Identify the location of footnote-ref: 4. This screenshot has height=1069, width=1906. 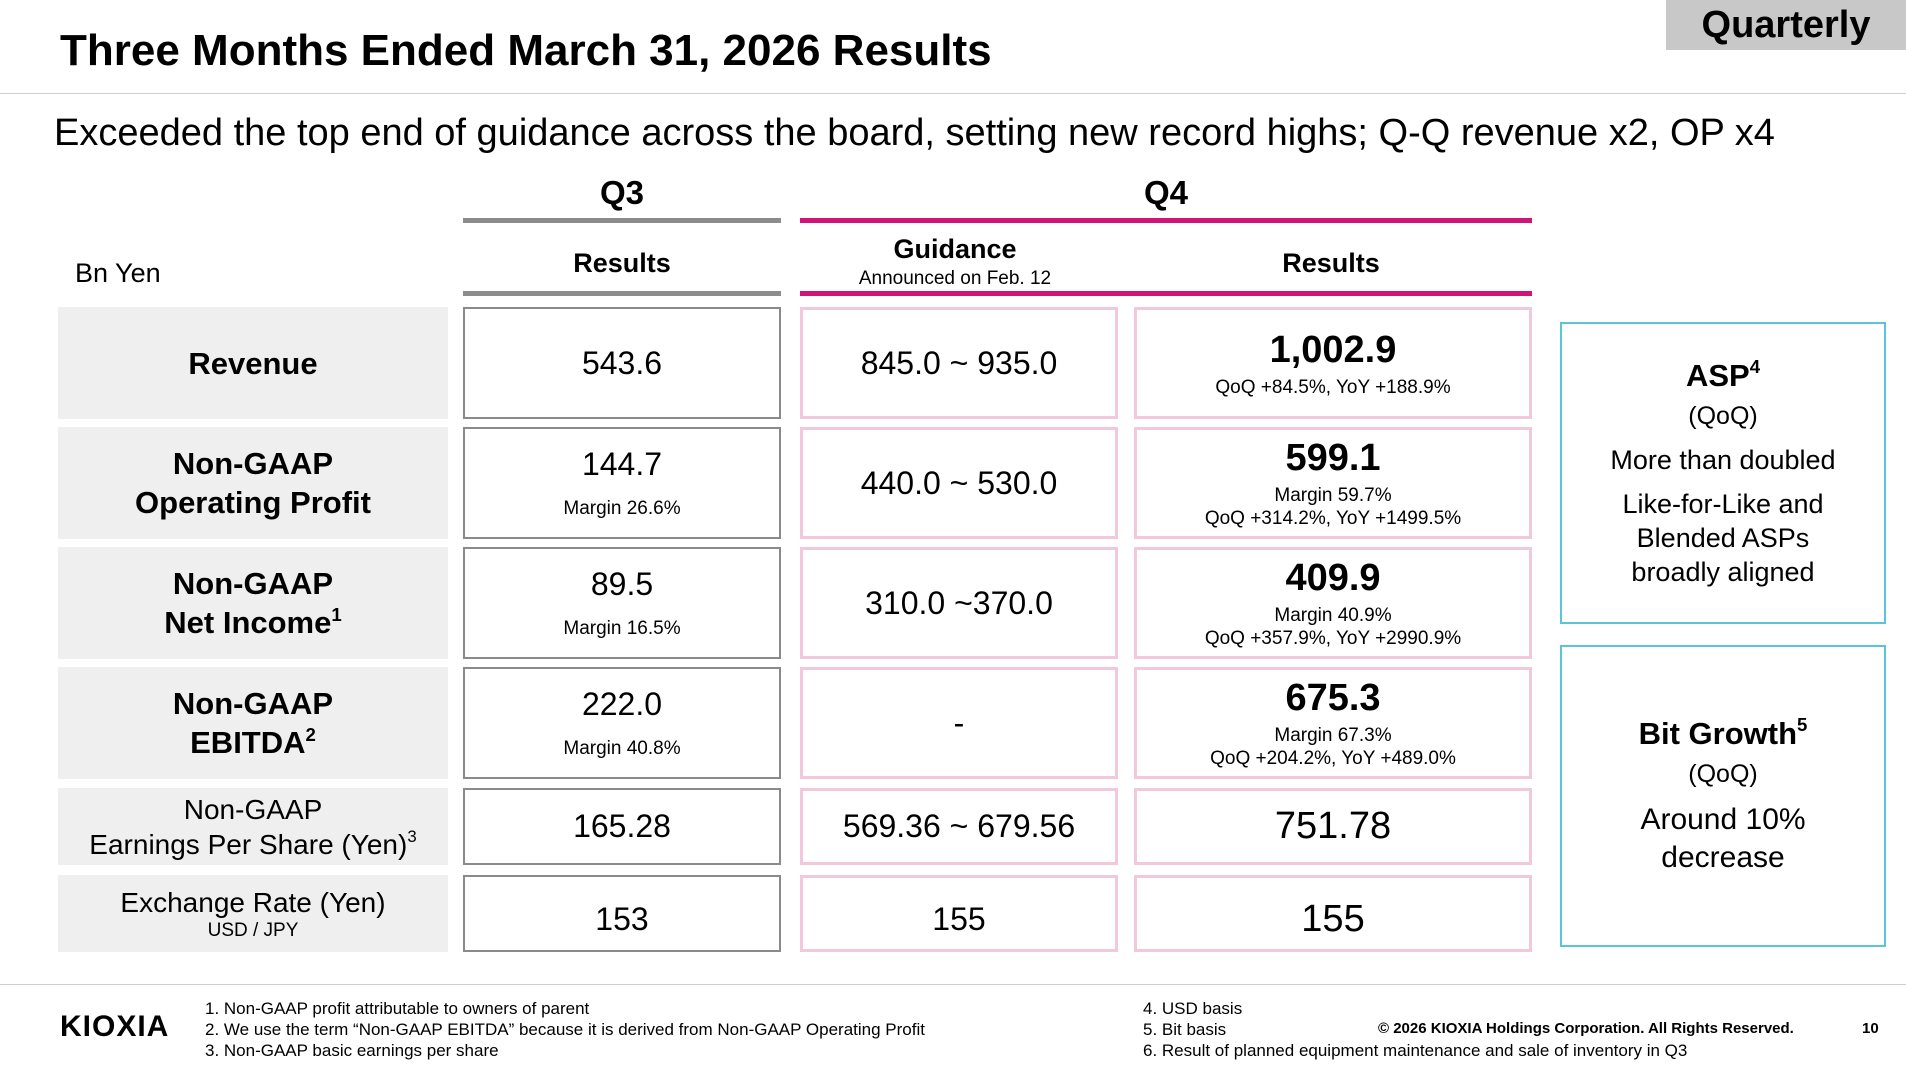
(1755, 367).